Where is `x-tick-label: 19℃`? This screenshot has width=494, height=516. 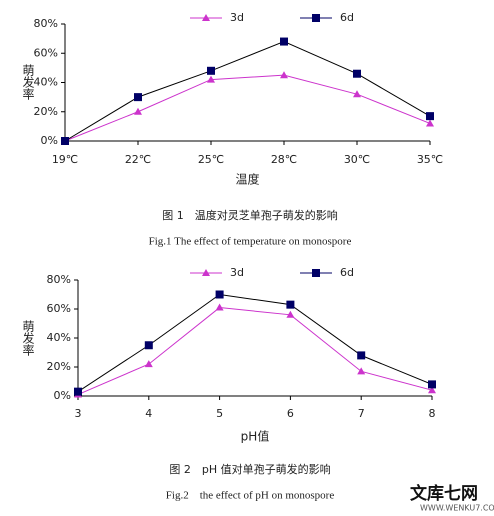
x-tick-label: 19℃ is located at coordinates (65, 159).